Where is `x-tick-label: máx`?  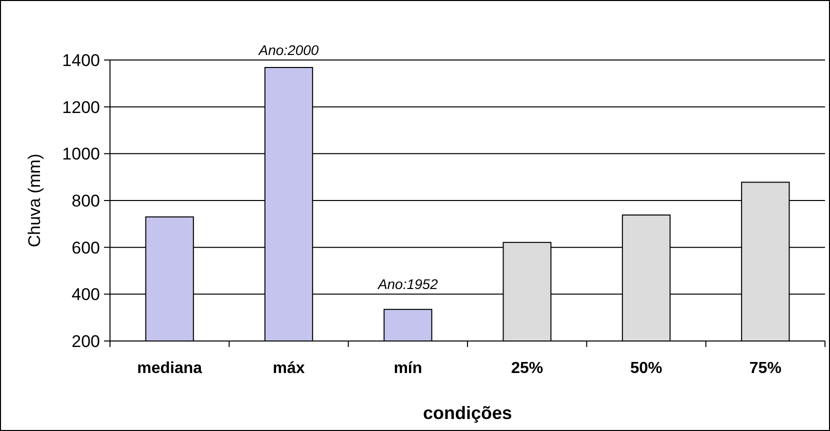 x-tick-label: máx is located at coordinates (288, 368).